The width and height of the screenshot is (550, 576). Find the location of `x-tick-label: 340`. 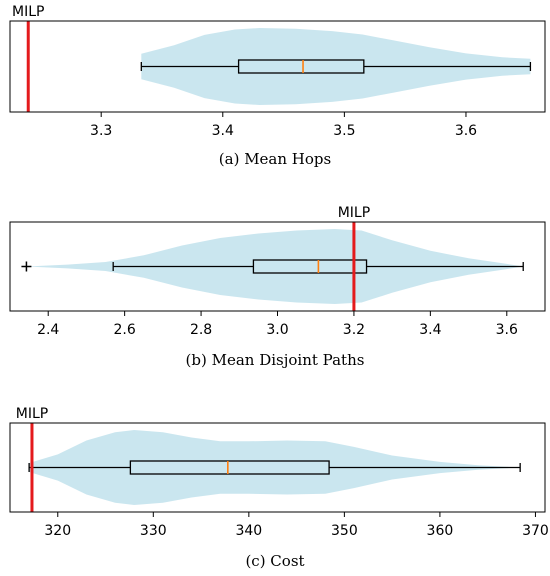

x-tick-label: 340 is located at coordinates (248, 531).